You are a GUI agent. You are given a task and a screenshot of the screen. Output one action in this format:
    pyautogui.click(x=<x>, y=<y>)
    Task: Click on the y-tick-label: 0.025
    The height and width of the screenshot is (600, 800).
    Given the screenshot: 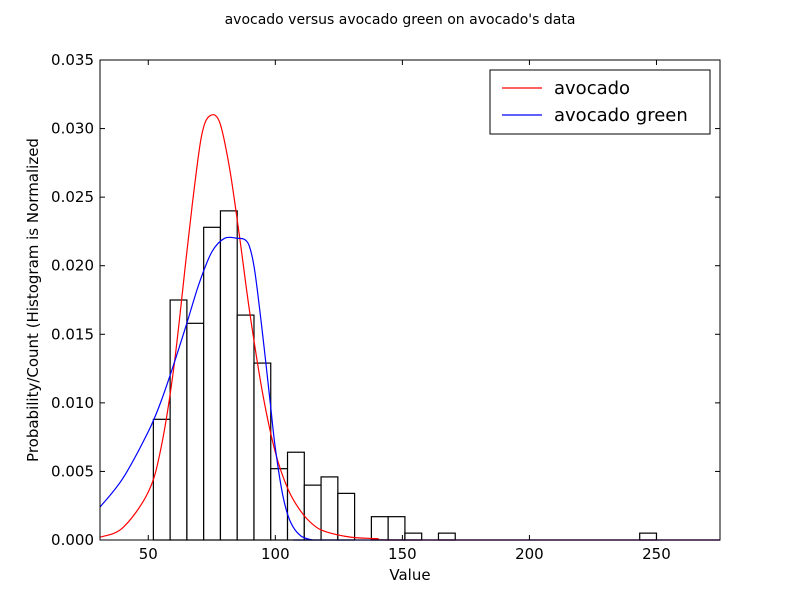 What is the action you would take?
    pyautogui.click(x=72, y=197)
    